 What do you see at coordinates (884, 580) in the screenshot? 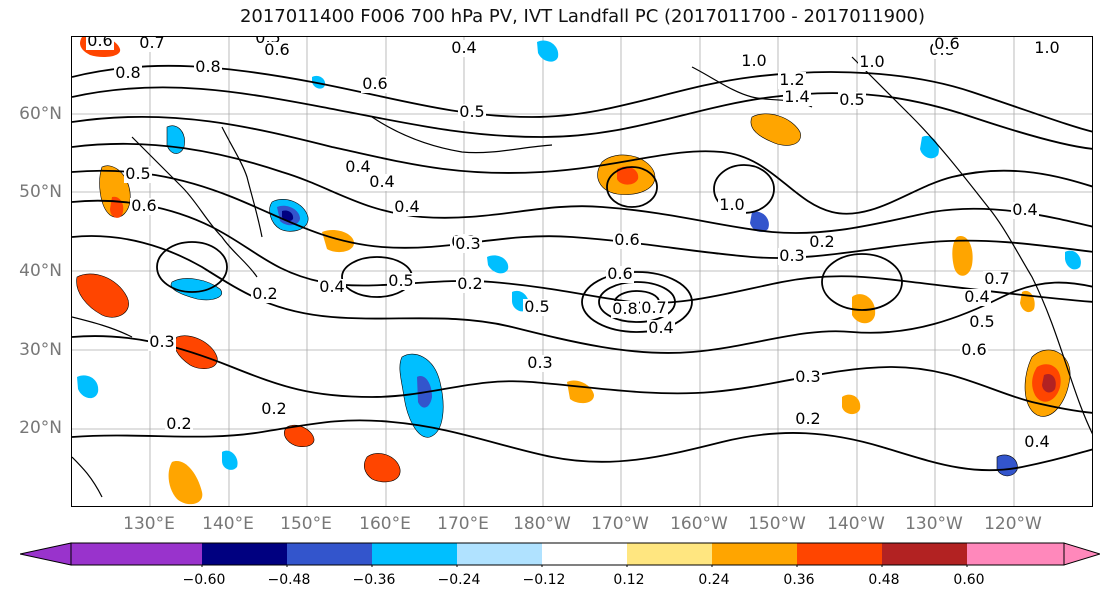
I see `colorbar-tick-label: 0.48` at bounding box center [884, 580].